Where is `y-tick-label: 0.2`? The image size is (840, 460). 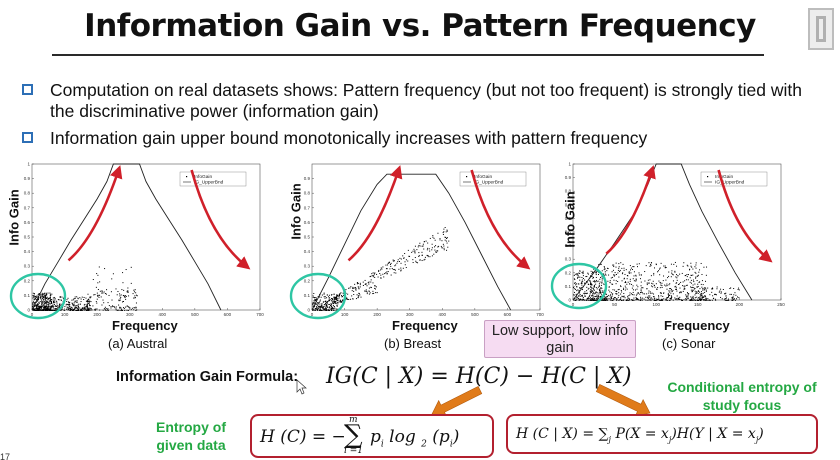 y-tick-label: 0.2 is located at coordinates (27, 280).